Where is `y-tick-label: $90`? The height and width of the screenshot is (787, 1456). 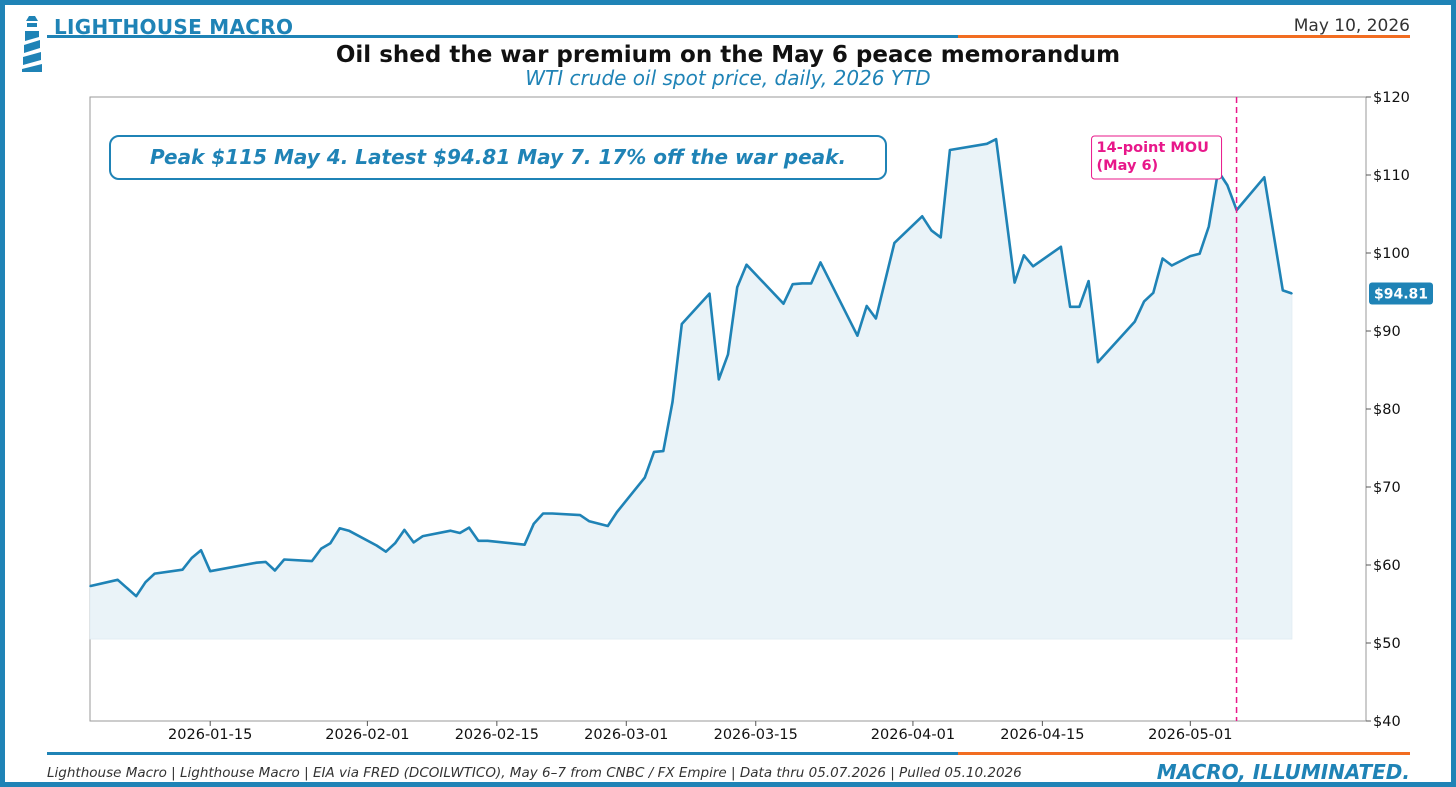
y-tick-label: $90 is located at coordinates (1387, 332).